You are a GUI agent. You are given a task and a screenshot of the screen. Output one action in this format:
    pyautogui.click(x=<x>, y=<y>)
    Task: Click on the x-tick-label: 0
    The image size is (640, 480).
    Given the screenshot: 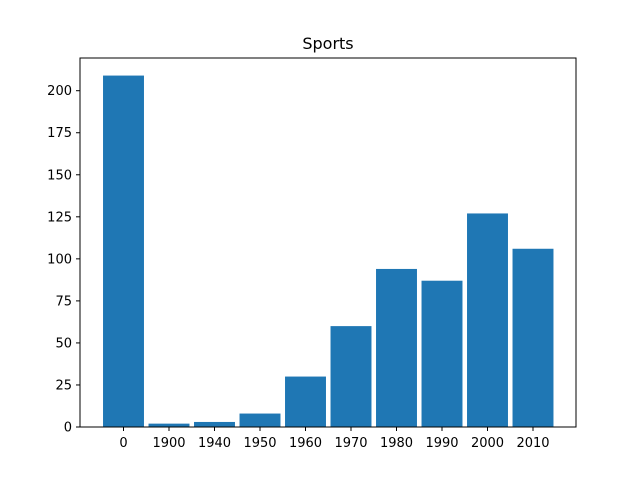 What is the action you would take?
    pyautogui.click(x=123, y=443)
    